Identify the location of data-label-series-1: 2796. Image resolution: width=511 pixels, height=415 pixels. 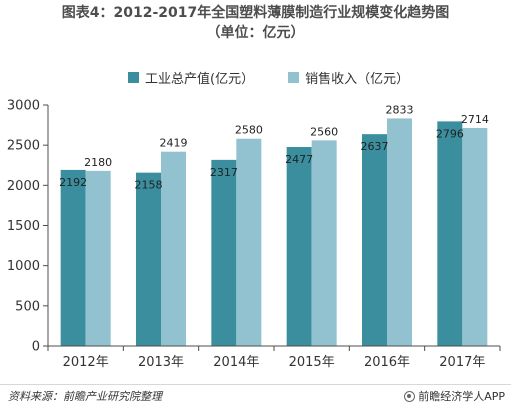
(450, 133).